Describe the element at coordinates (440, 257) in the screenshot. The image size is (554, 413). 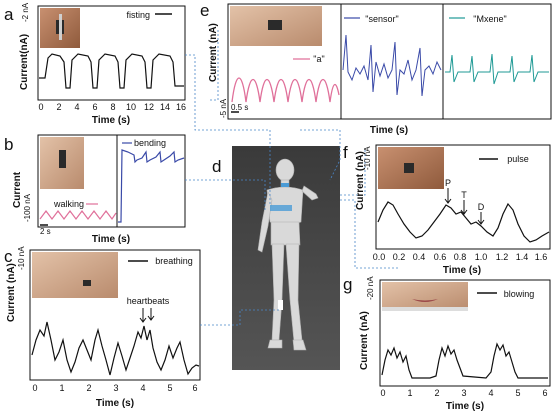
I see `panel-f-xtick: 0.6` at that location.